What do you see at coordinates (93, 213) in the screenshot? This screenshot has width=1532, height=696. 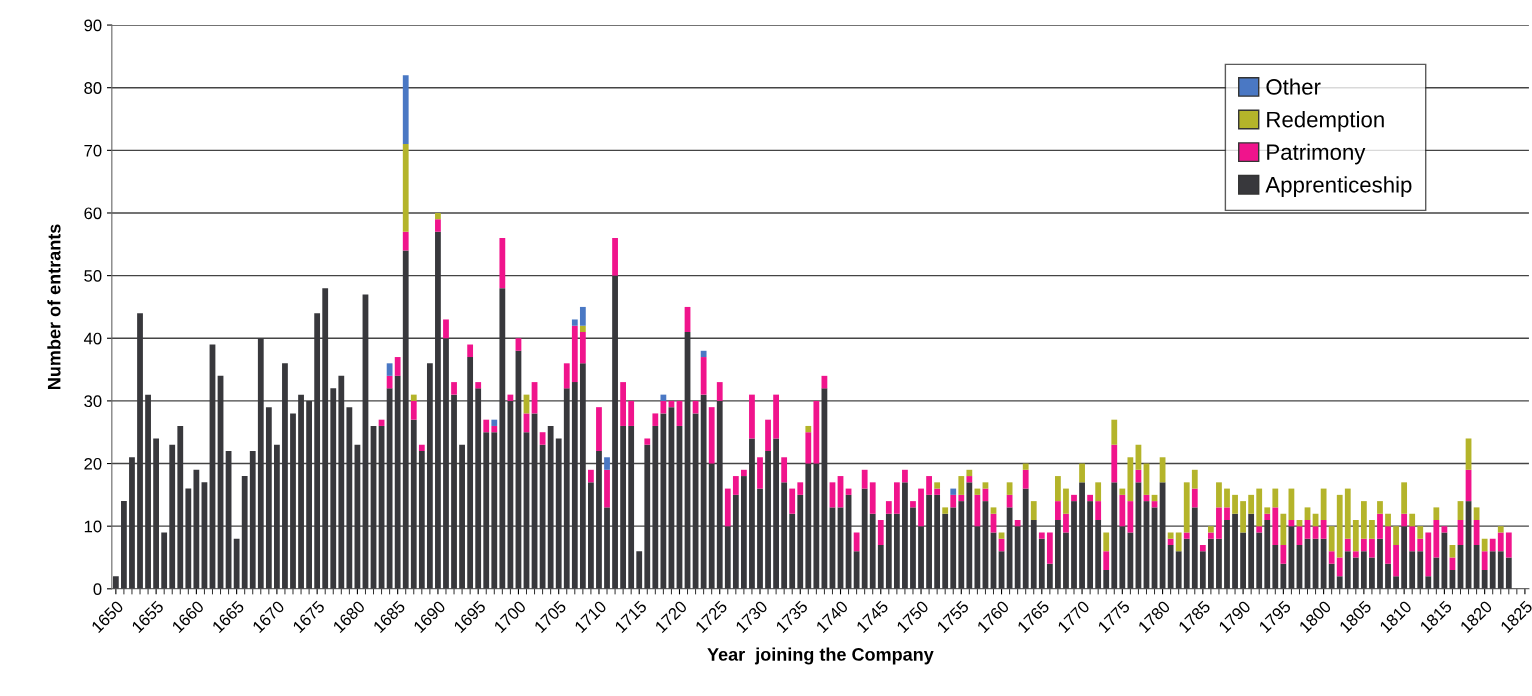 I see `y-tick-label: 60` at bounding box center [93, 213].